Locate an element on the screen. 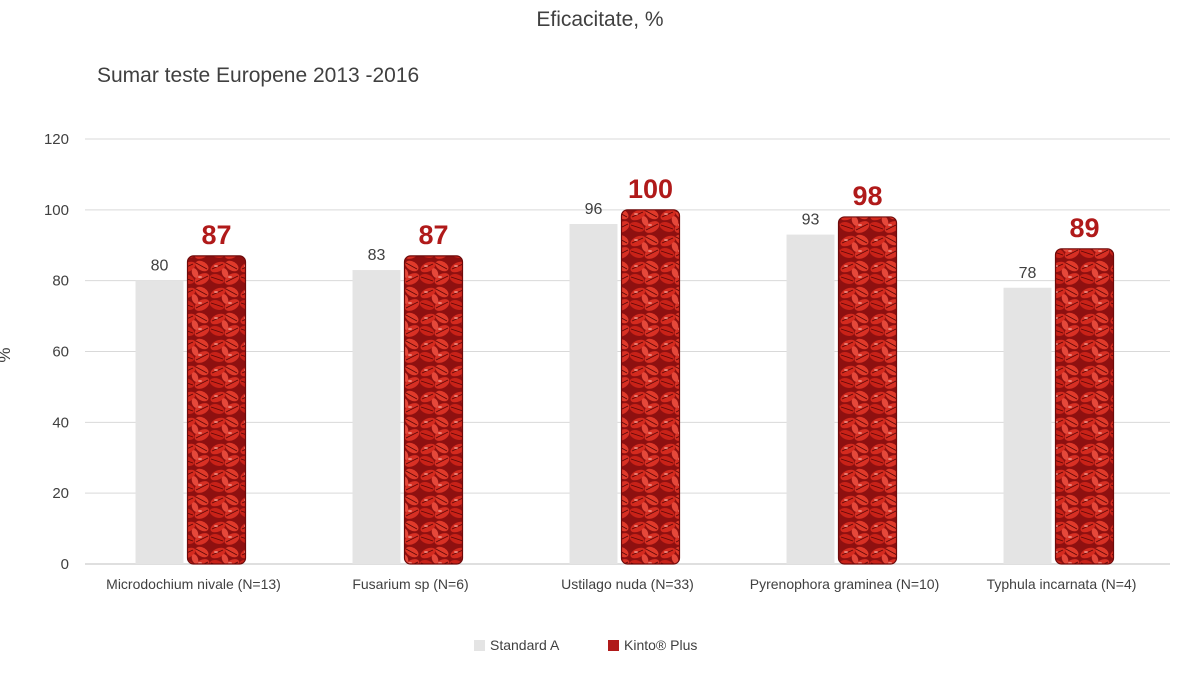  y-tick-label: 20 is located at coordinates (60, 493).